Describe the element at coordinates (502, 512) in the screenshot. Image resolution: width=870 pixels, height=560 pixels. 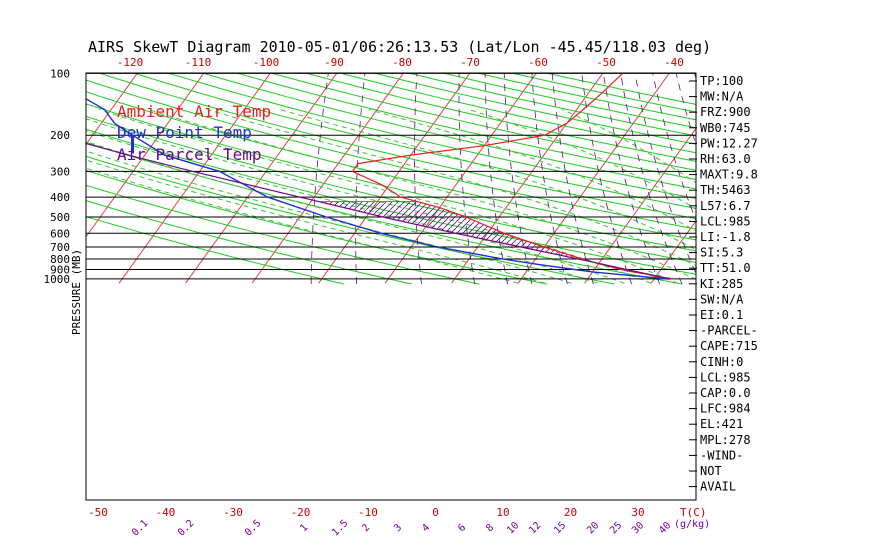
I see `bottom-temp-tick-label: 10` at that location.